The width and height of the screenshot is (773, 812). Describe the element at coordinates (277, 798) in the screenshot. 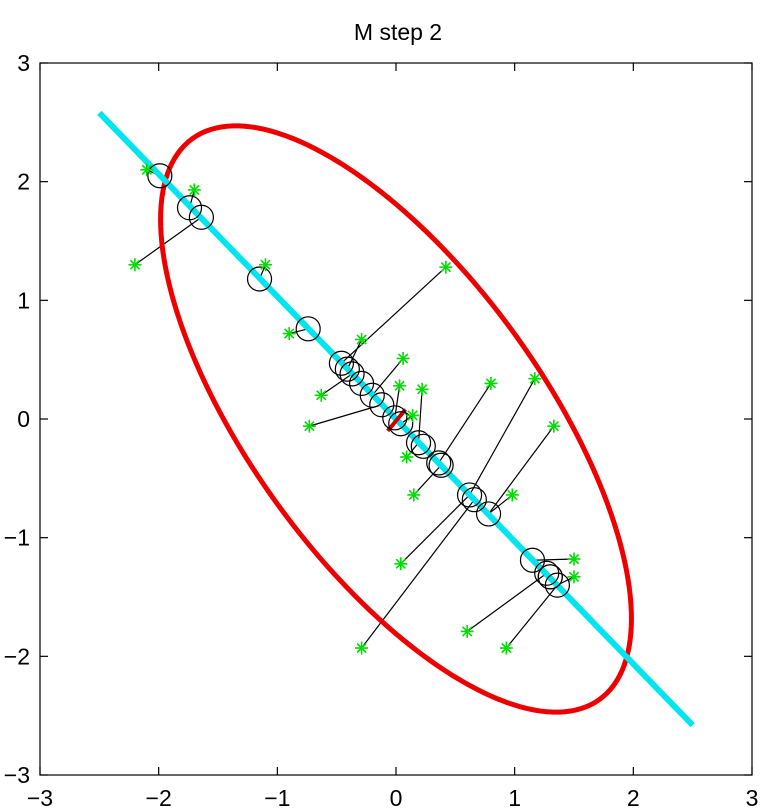

I see `x-tick-label: −1` at that location.